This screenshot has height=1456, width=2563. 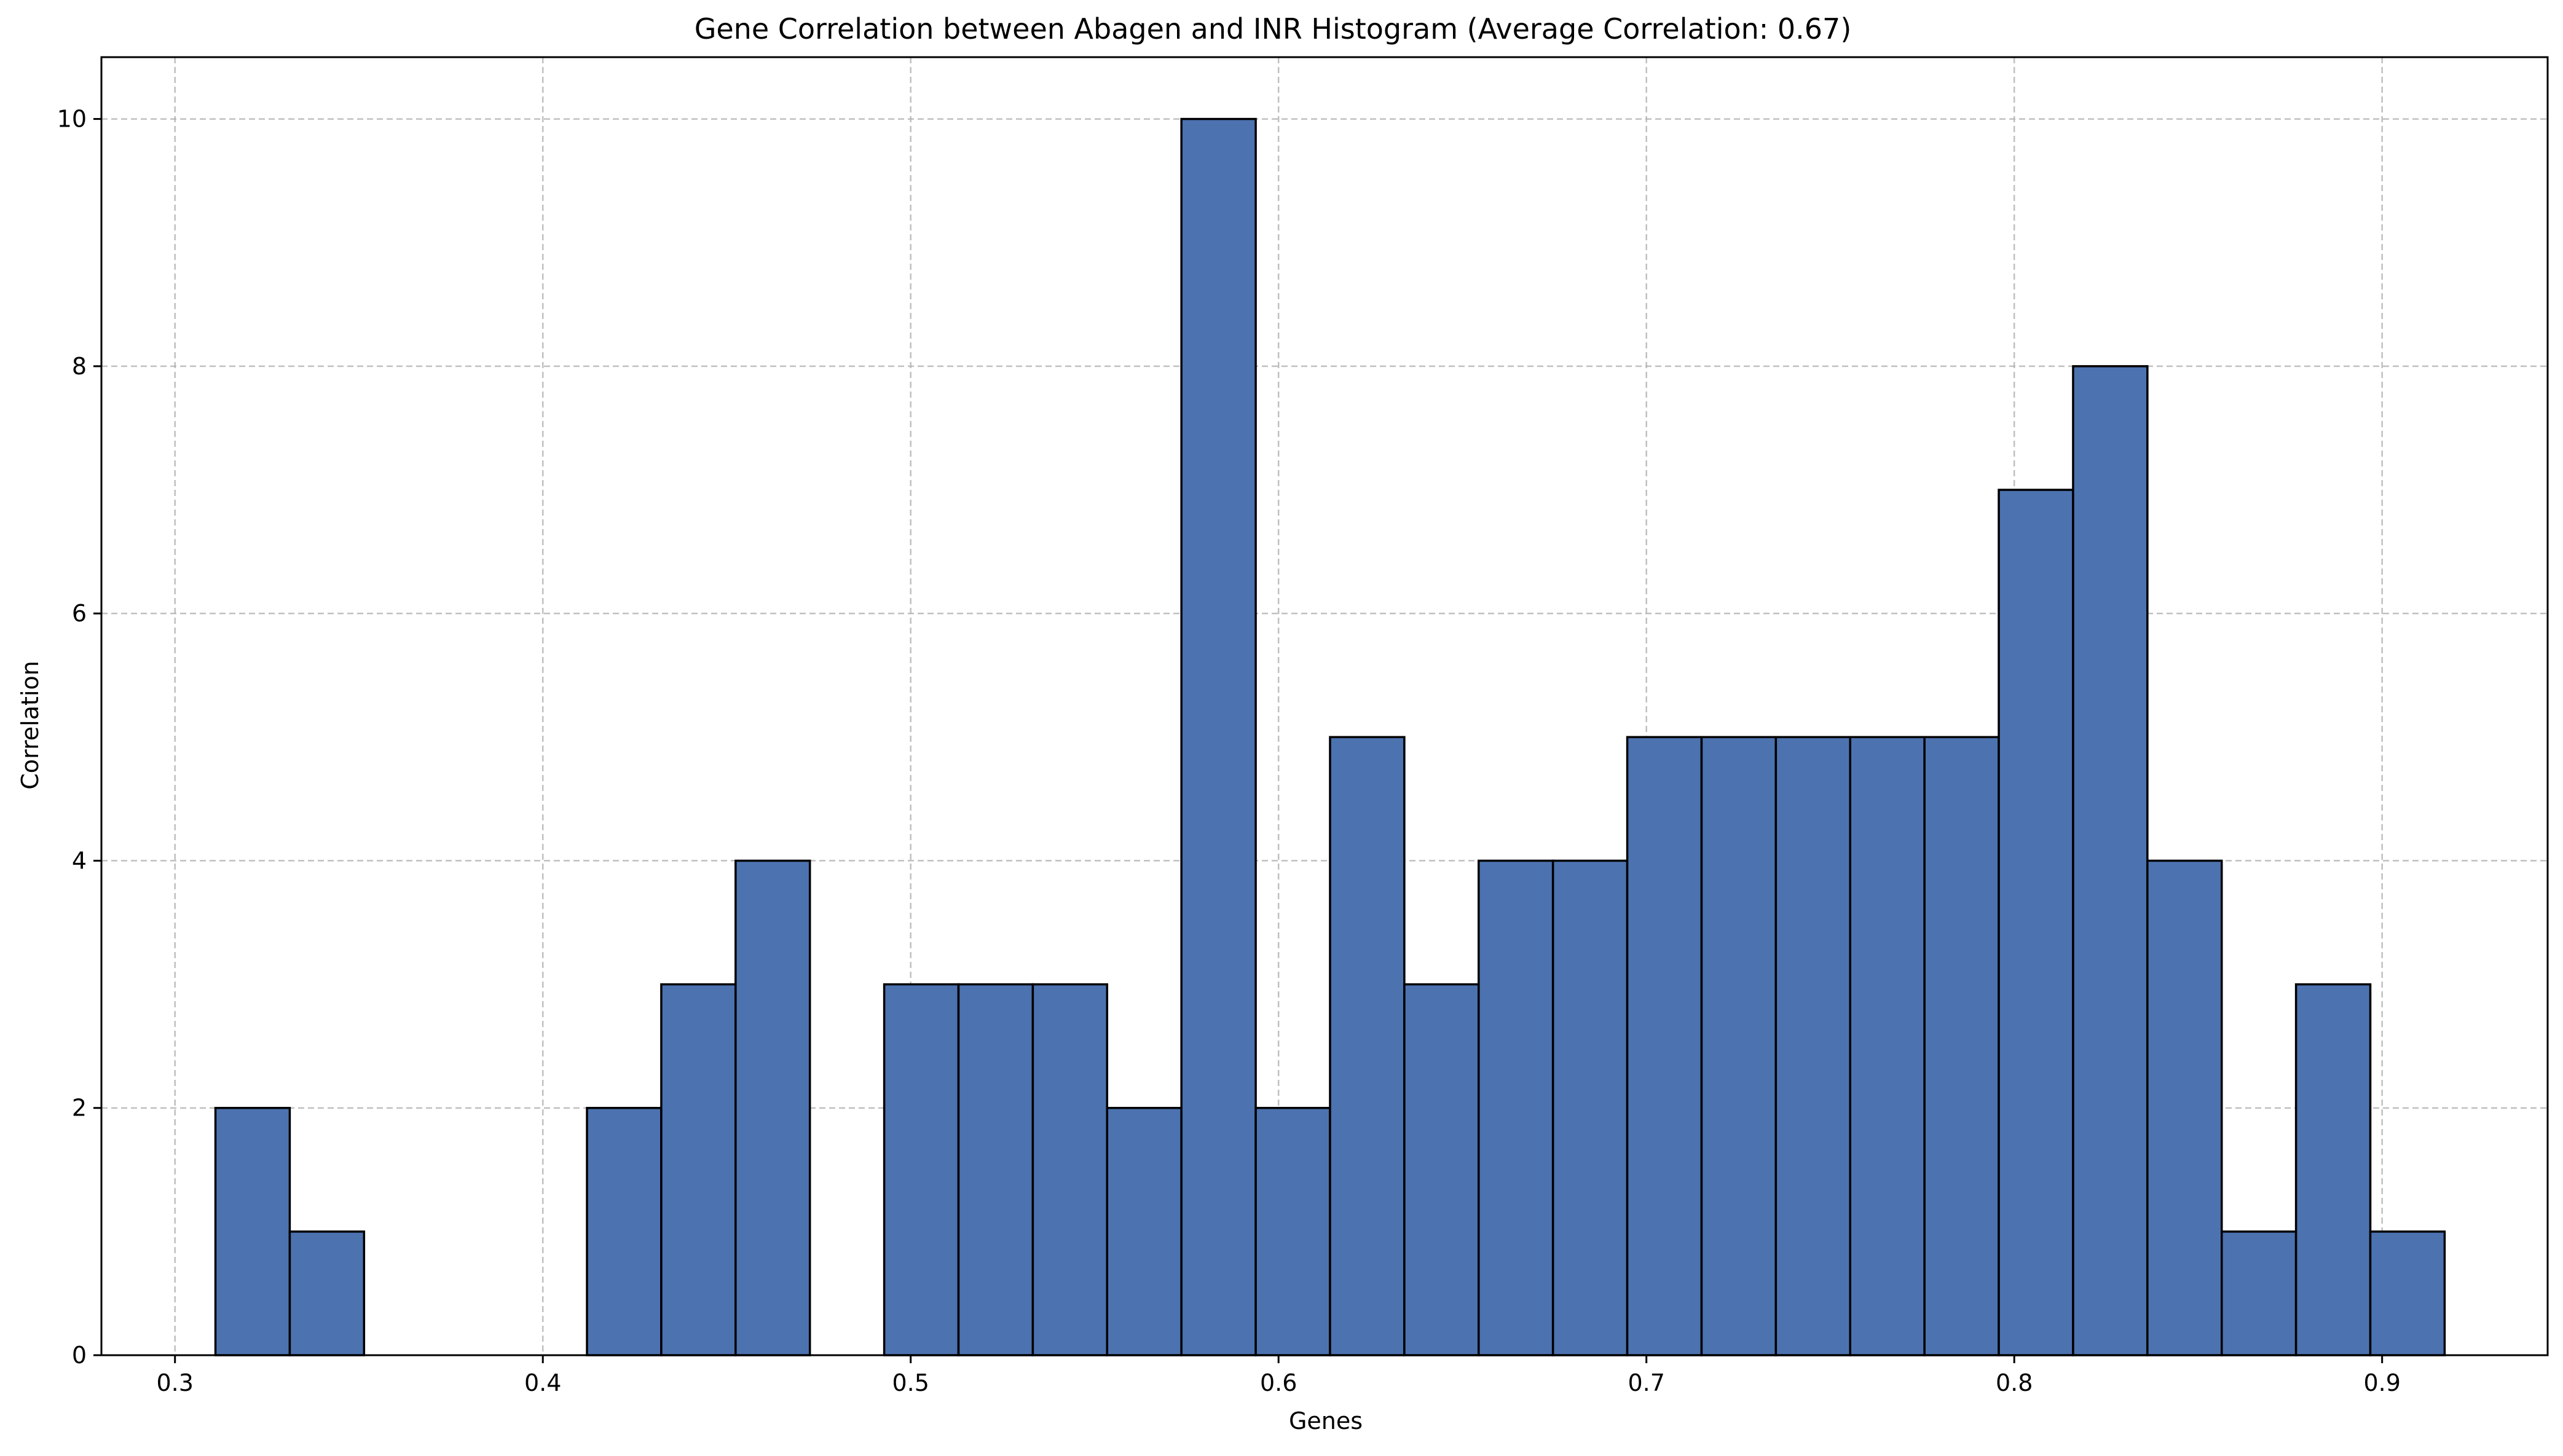 What do you see at coordinates (2382, 1382) in the screenshot?
I see `x-tick-label: 0.9` at bounding box center [2382, 1382].